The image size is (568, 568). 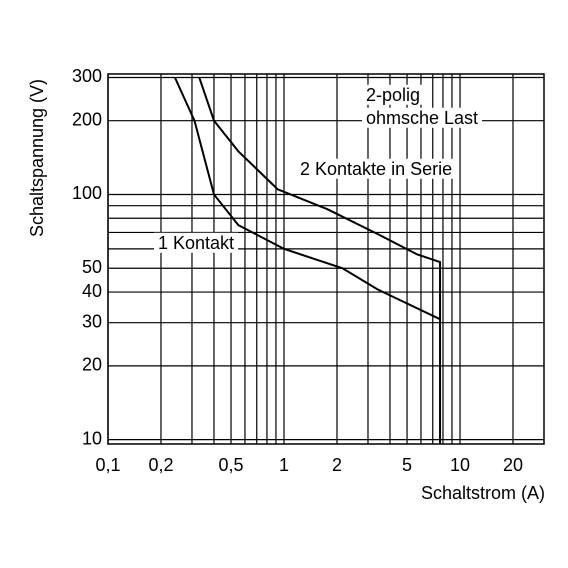 What do you see at coordinates (284, 465) in the screenshot?
I see `x-tick-label: 1` at bounding box center [284, 465].